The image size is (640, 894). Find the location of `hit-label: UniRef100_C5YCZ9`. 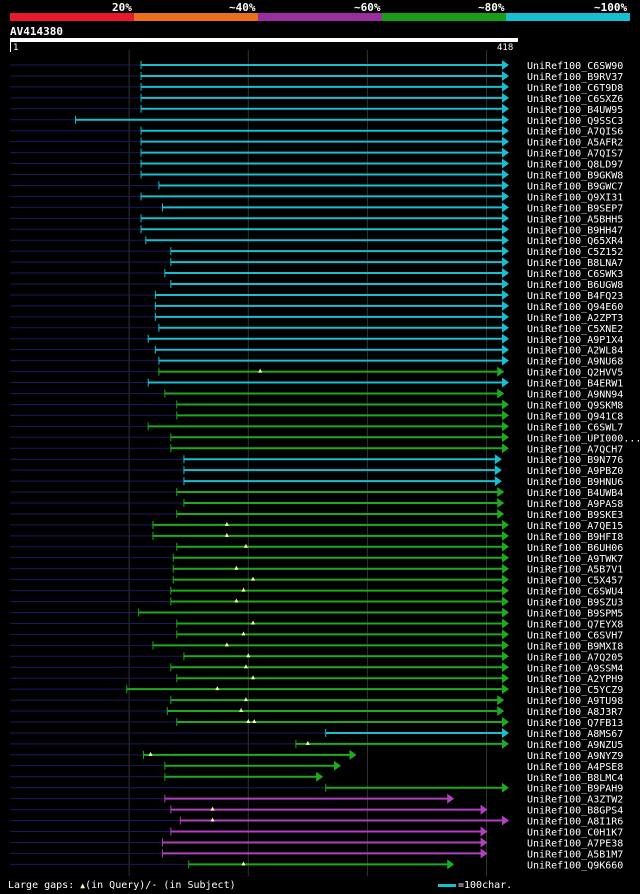

hit-label: UniRef100_C5YCZ9 is located at coordinates (575, 690).